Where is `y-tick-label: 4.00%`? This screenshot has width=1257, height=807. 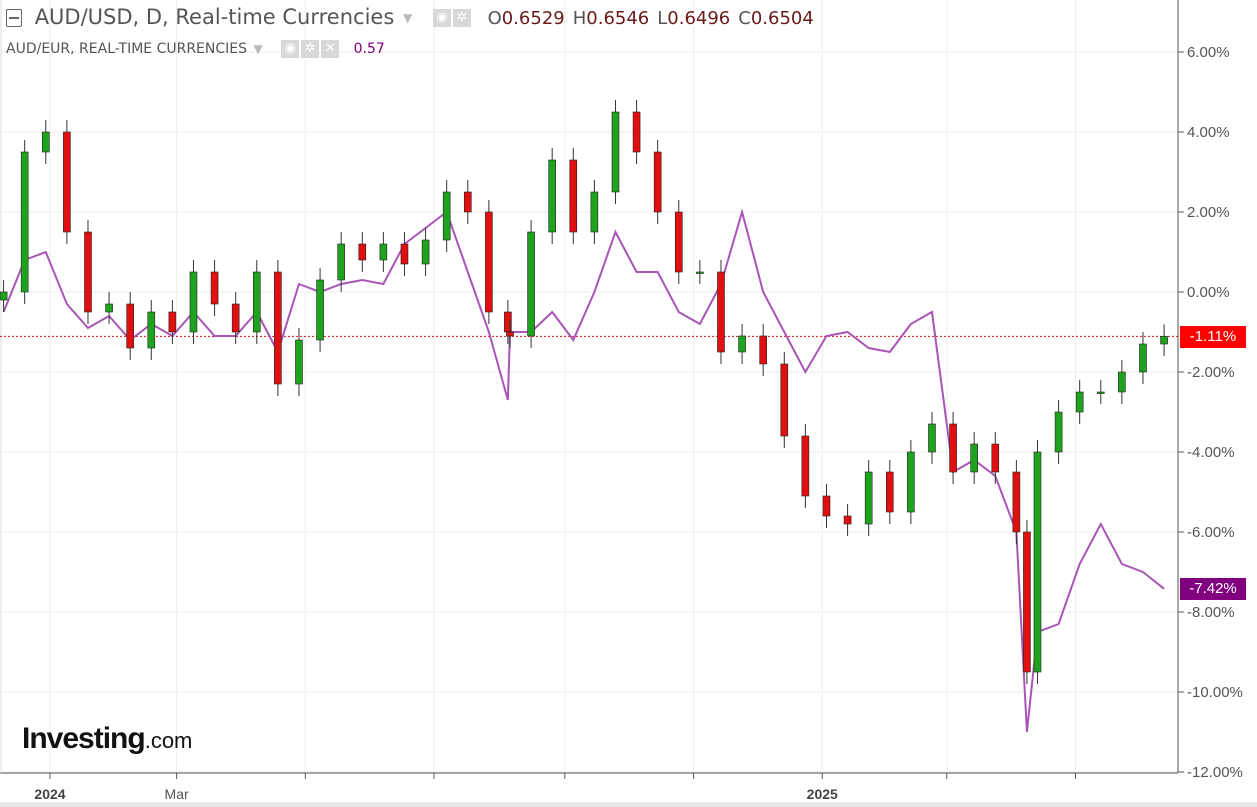
y-tick-label: 4.00% is located at coordinates (1208, 132).